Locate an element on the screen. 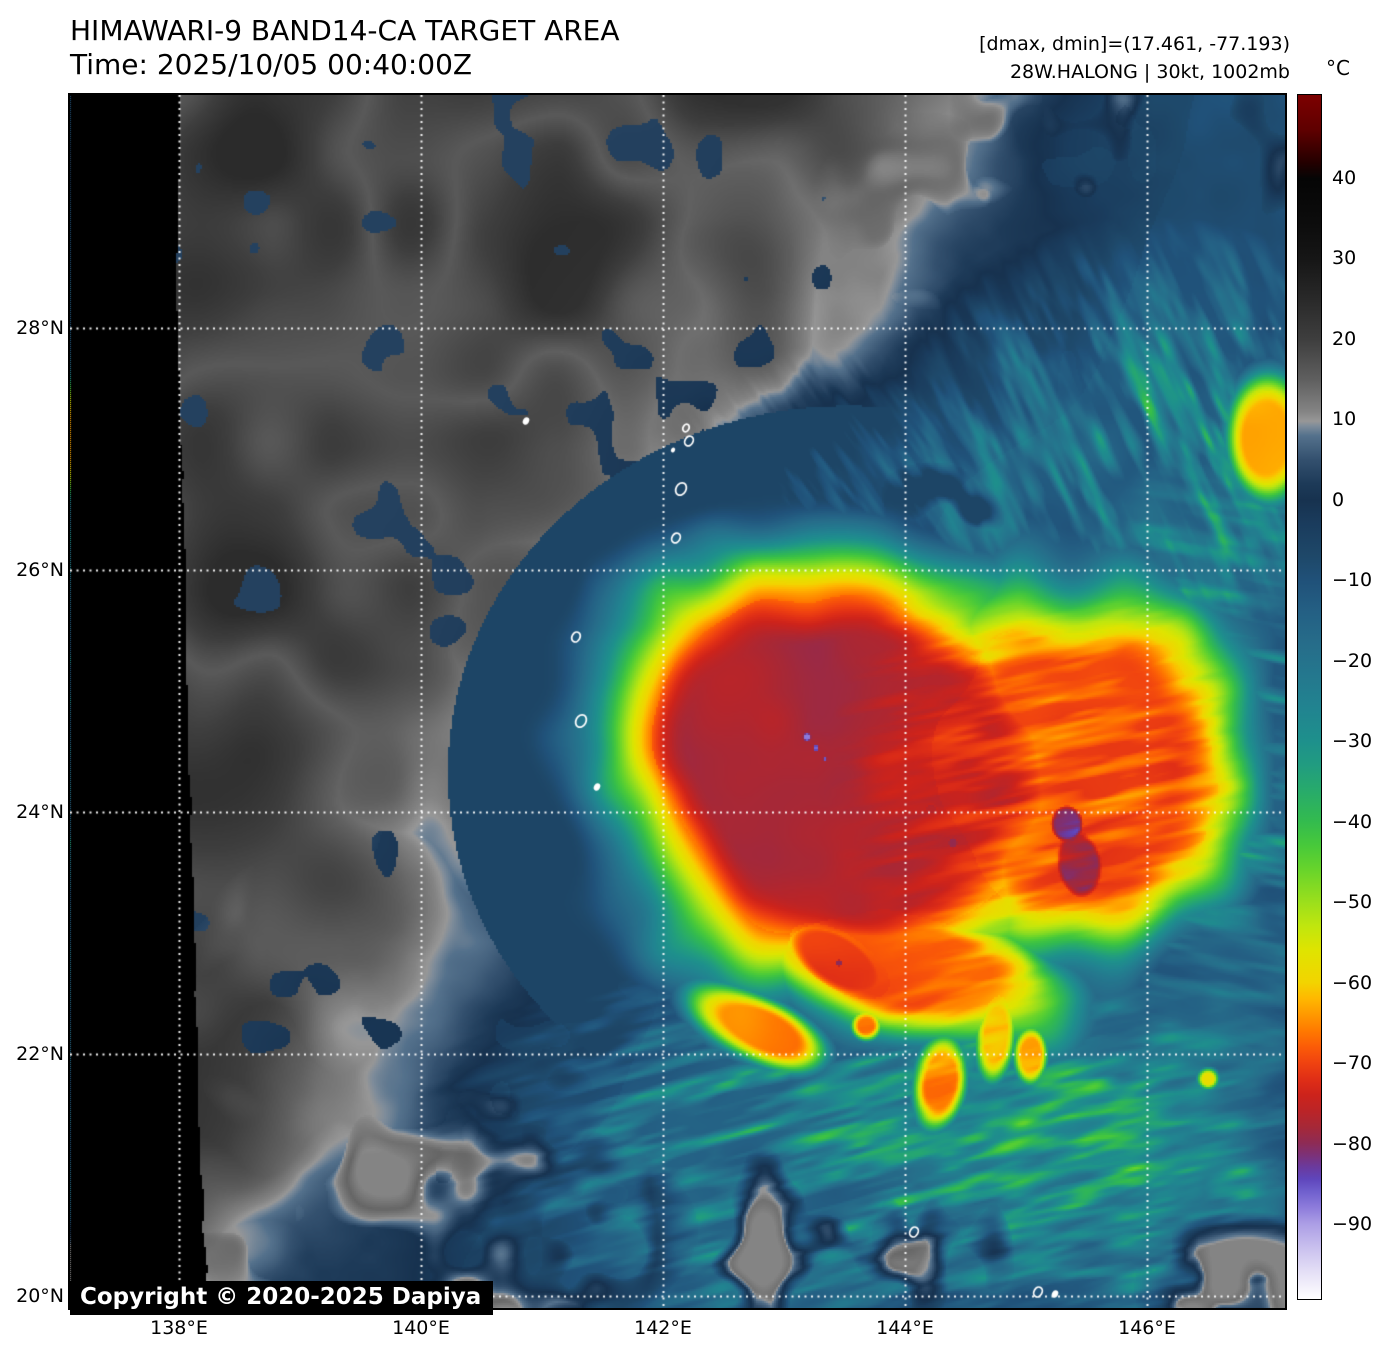 The width and height of the screenshot is (1390, 1359). colorbar-tick-label: 10 is located at coordinates (1344, 419).